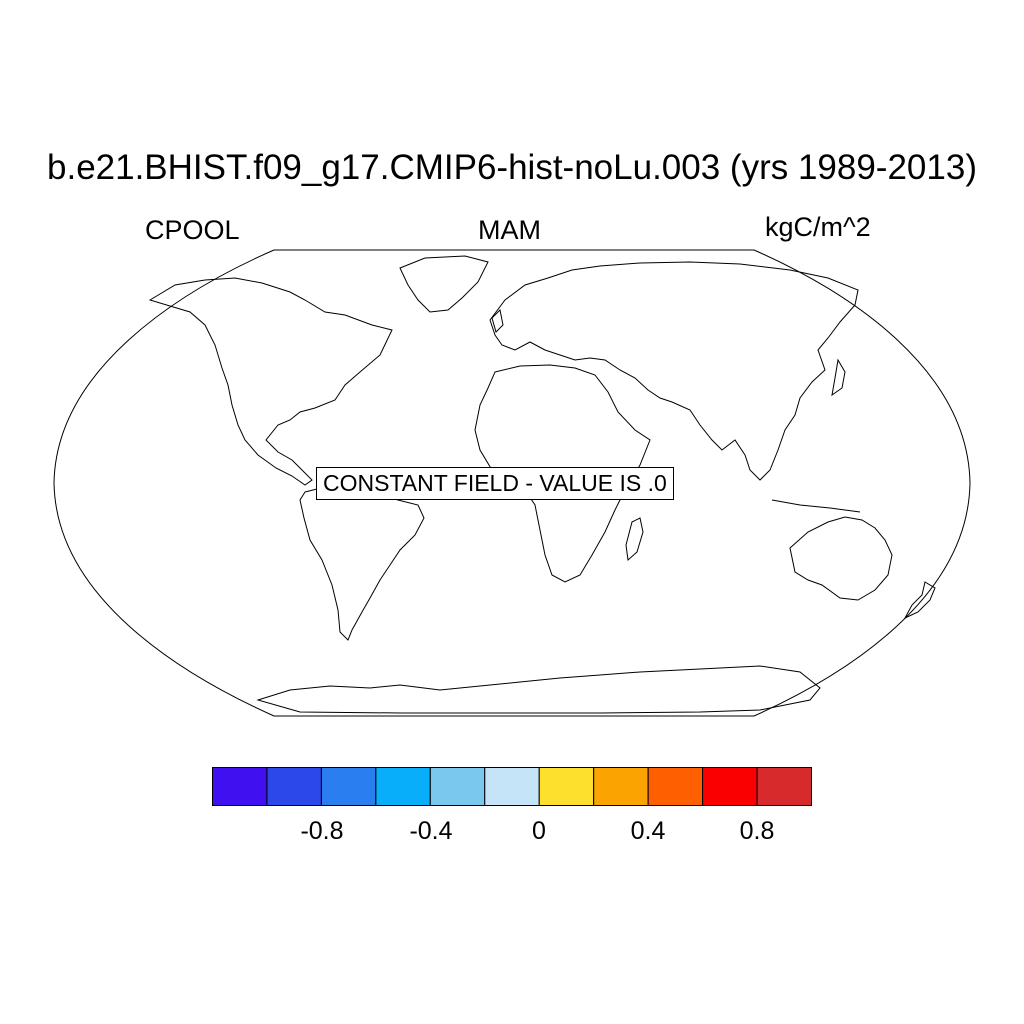 Image resolution: width=1024 pixels, height=1024 pixels. What do you see at coordinates (539, 831) in the screenshot?
I see `colorbar-tick-label: 0` at bounding box center [539, 831].